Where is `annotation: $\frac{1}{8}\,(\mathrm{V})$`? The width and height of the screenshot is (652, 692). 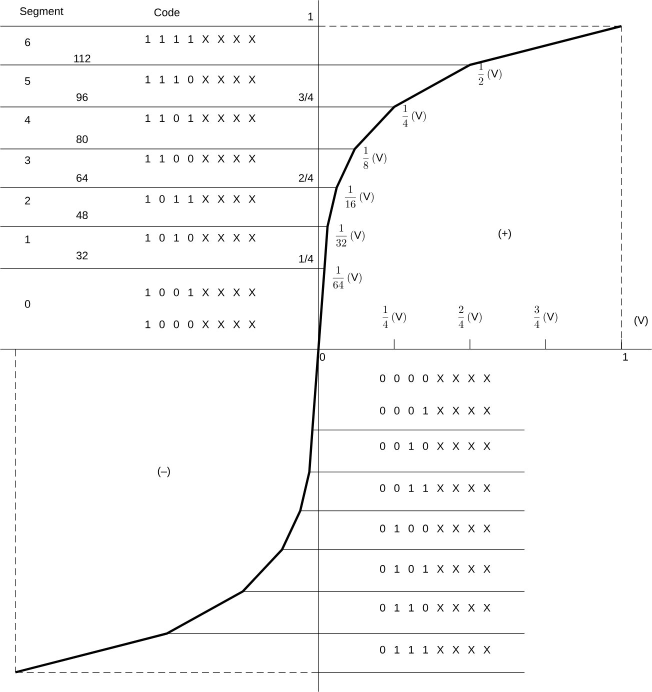 annotation: $\frac{1}{8}\,(\mathrm{V})$ is located at coordinates (374, 158).